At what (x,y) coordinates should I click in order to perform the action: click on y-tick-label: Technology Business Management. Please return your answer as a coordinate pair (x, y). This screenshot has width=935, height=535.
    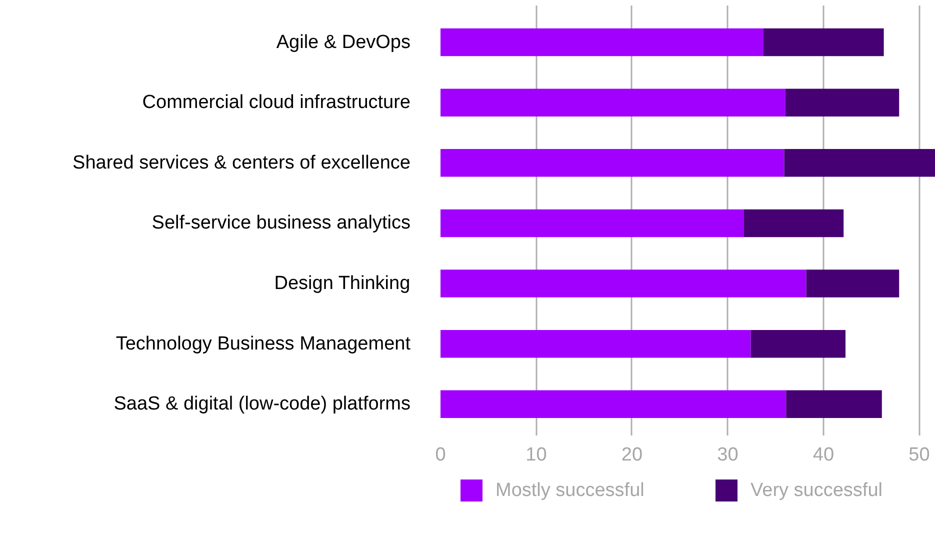
    Looking at the image, I should click on (264, 343).